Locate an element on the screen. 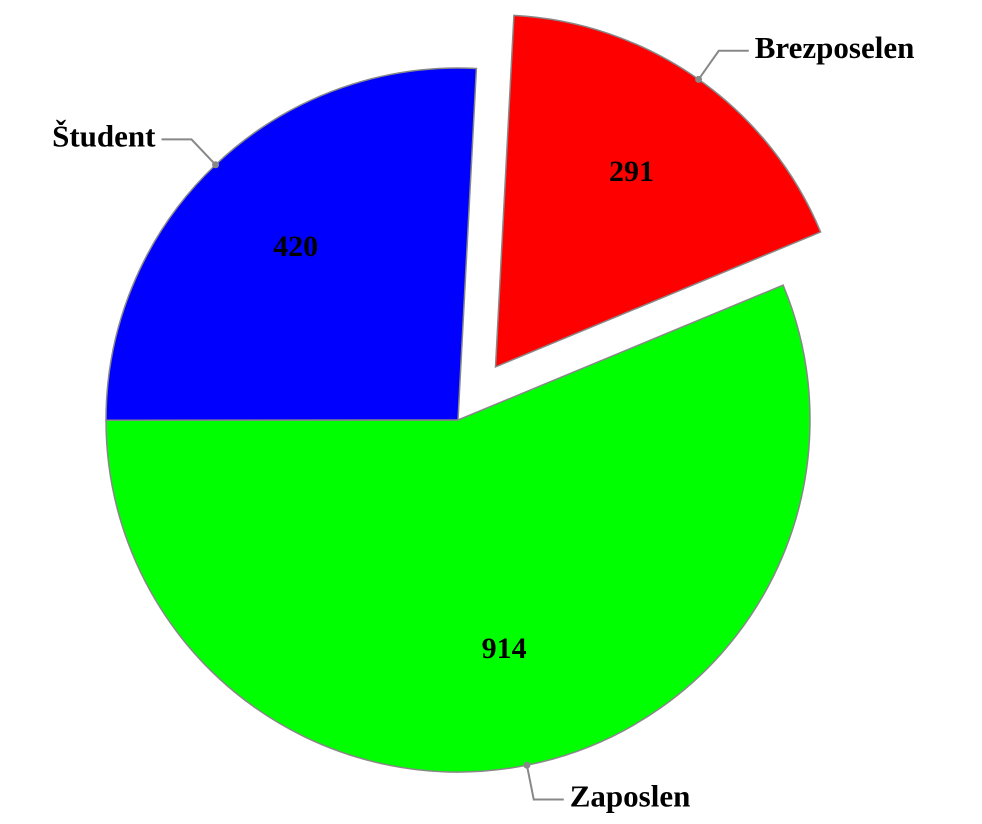 The height and width of the screenshot is (824, 982). value-label: 914 is located at coordinates (504, 648).